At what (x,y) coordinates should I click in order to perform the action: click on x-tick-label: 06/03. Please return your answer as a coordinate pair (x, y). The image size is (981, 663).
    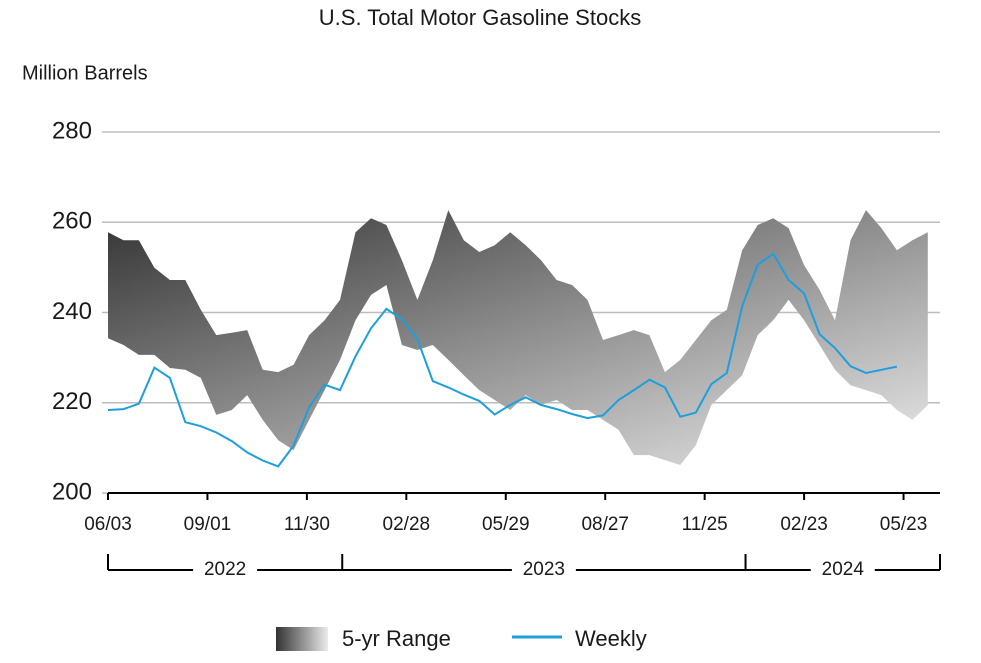
    Looking at the image, I should click on (108, 524).